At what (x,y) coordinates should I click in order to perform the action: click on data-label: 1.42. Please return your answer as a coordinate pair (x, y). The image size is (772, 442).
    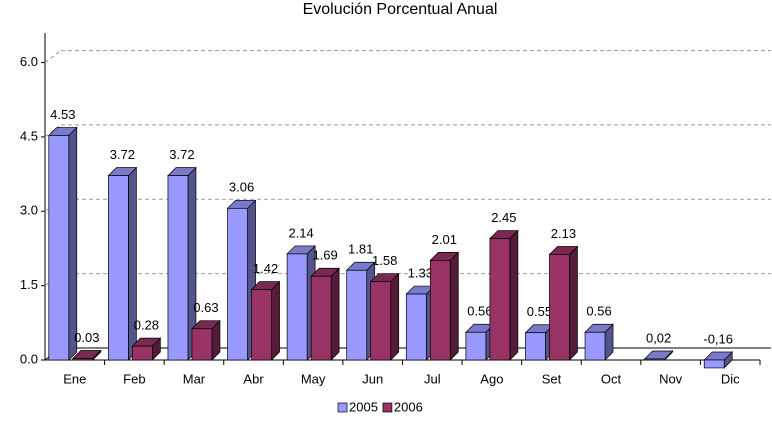
    Looking at the image, I should click on (265, 268).